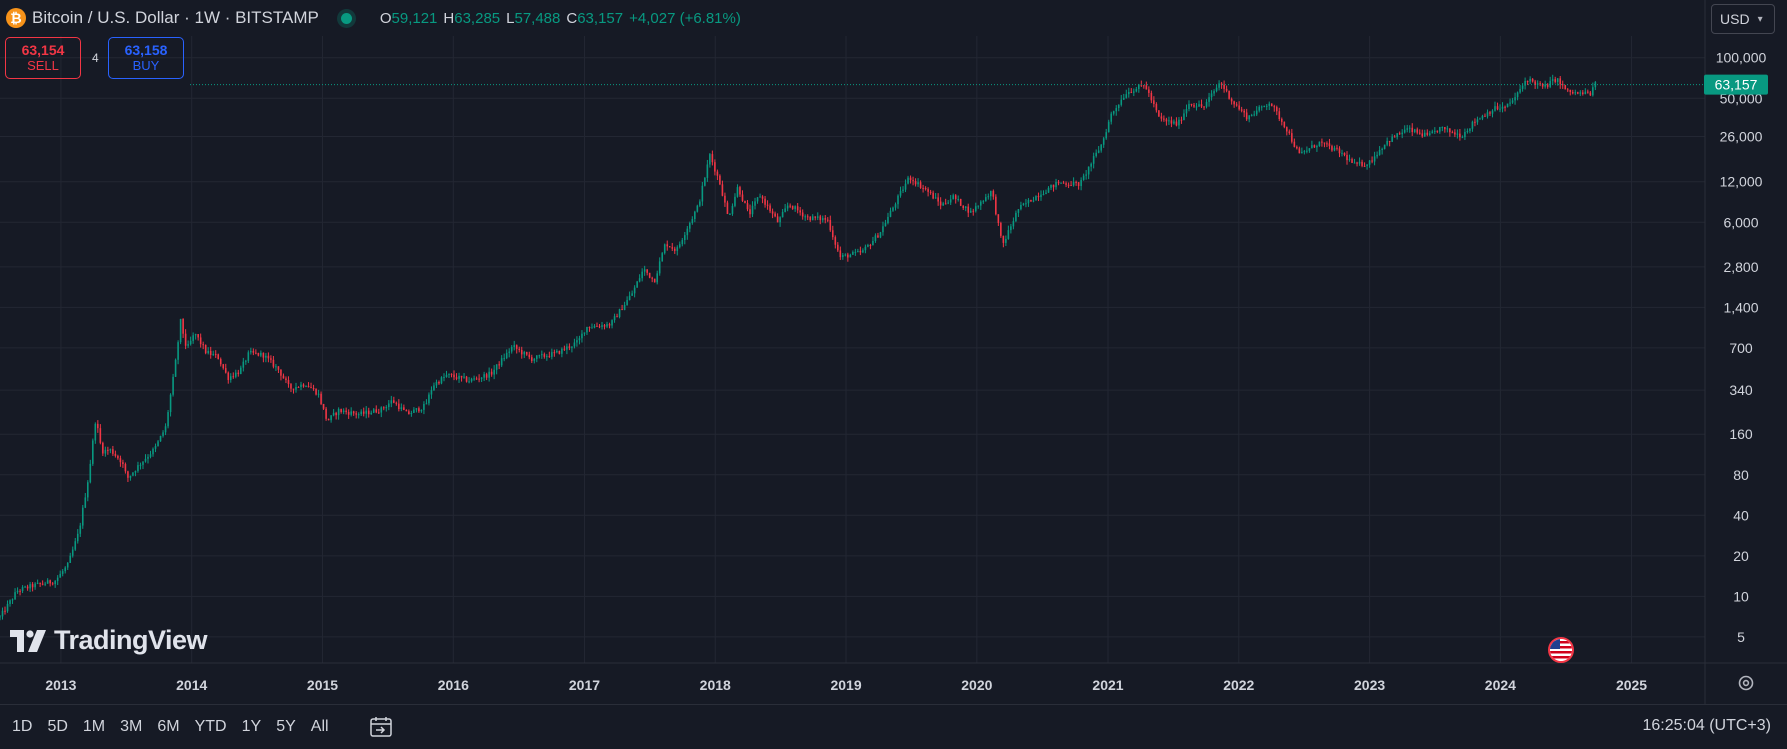 The height and width of the screenshot is (749, 1787). Describe the element at coordinates (584, 685) in the screenshot. I see `x-tick-label: 2017` at that location.